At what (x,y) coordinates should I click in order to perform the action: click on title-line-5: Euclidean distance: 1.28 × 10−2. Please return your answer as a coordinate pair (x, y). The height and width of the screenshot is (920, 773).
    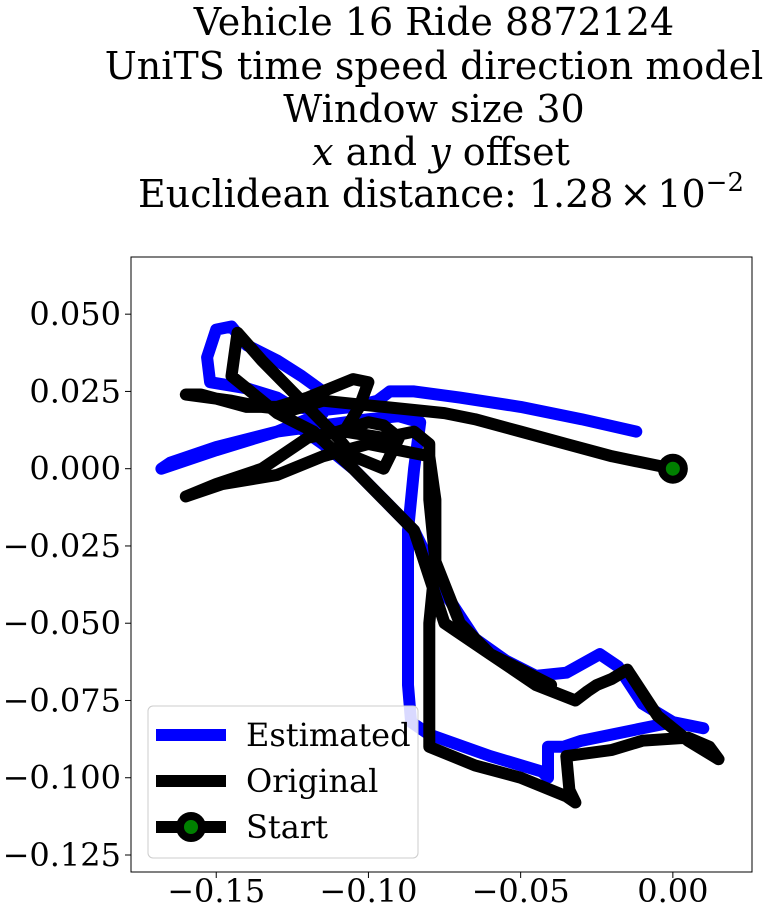
    Looking at the image, I should click on (441, 192).